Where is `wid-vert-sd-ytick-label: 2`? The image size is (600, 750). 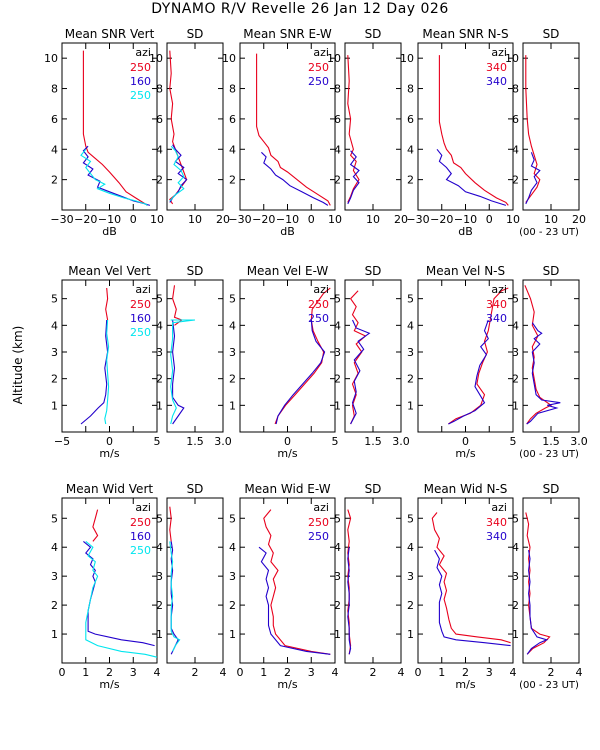
wid-vert-sd-ytick-label: 2 is located at coordinates (159, 605).